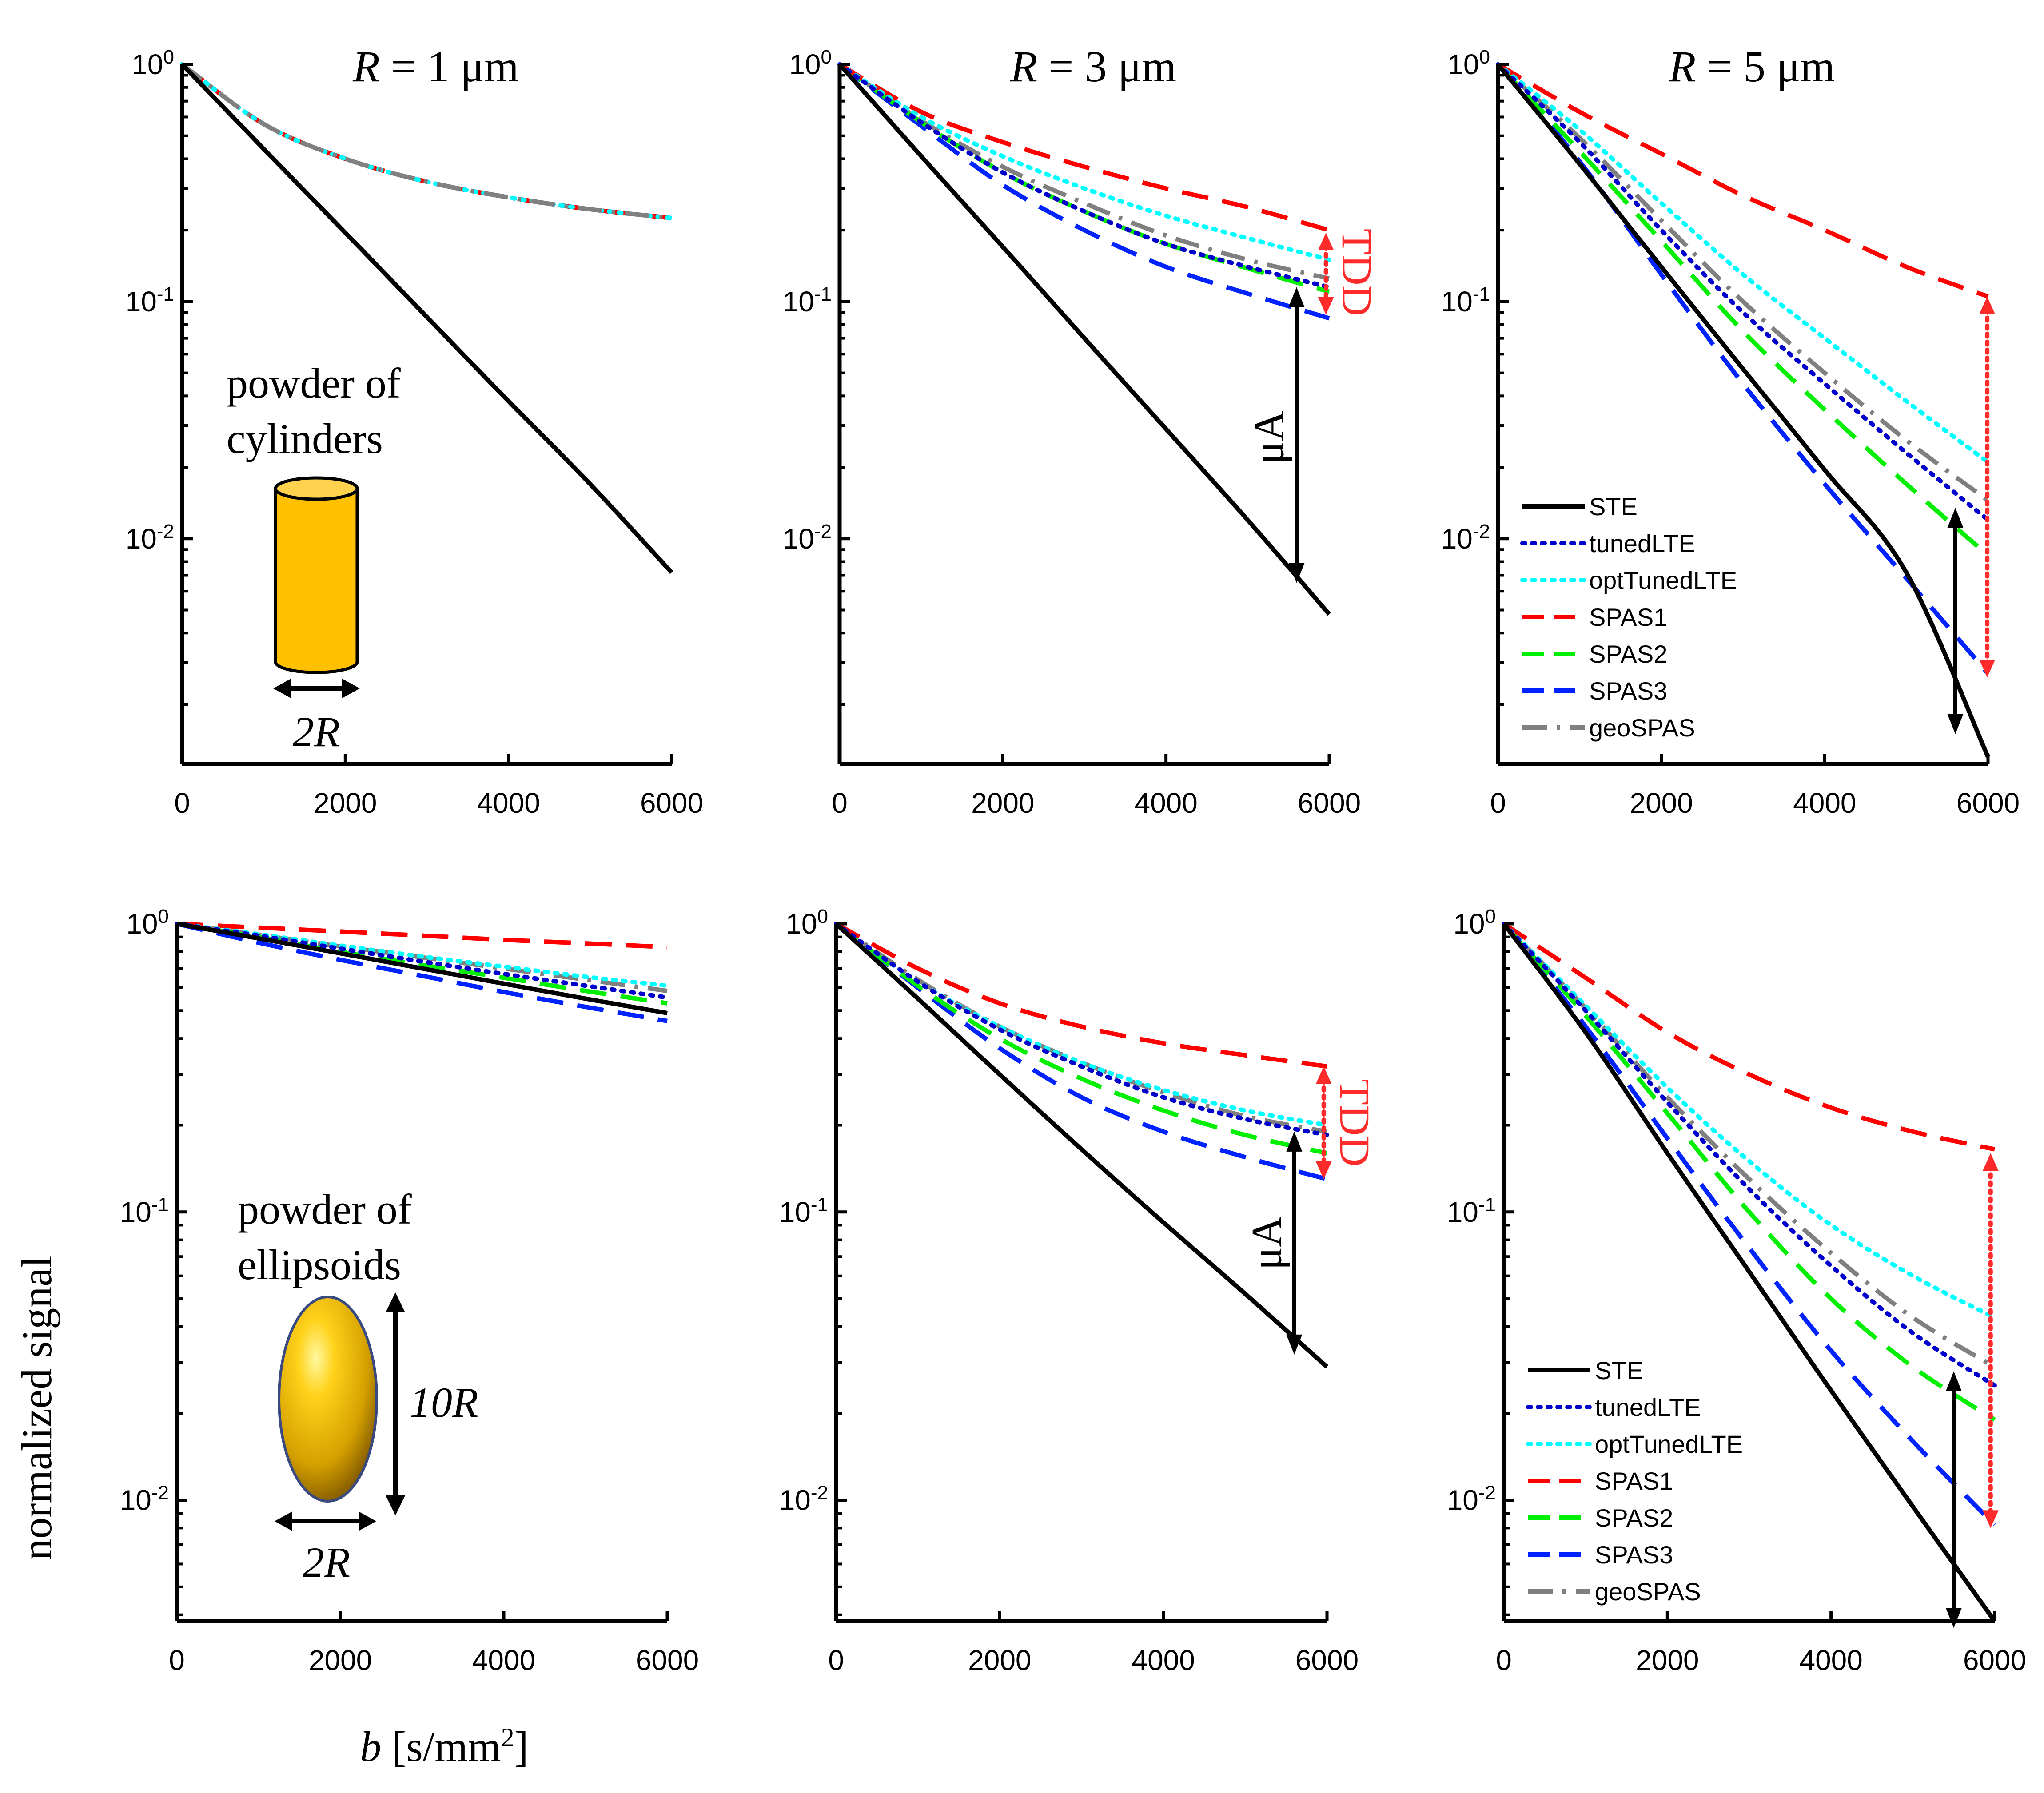 This screenshot has height=1793, width=2044. I want to click on panel-bottom-right-ytick-label: 10⁰, so click(1474, 923).